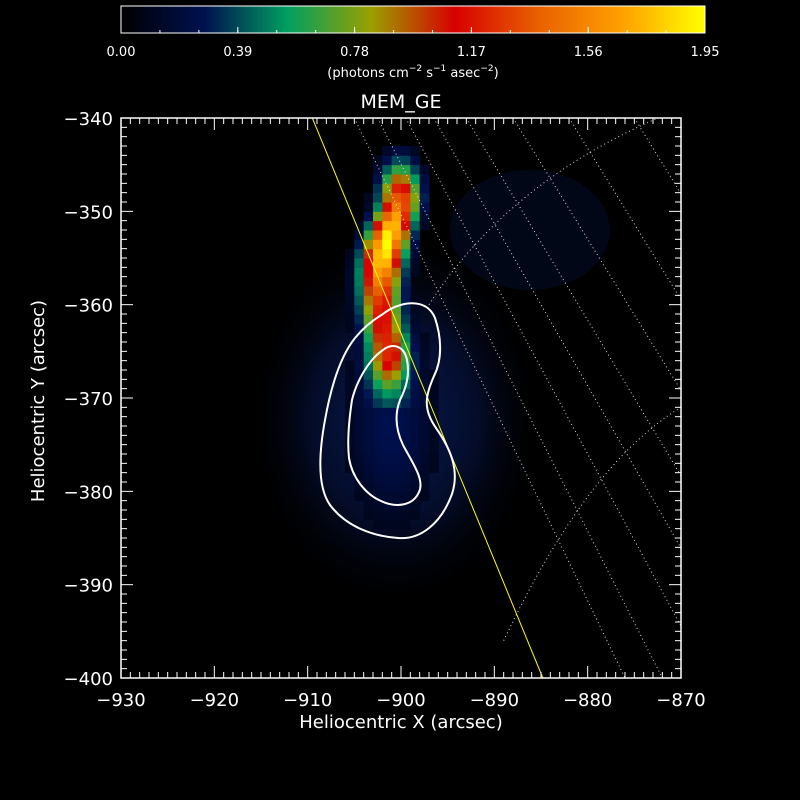 The height and width of the screenshot is (800, 800). What do you see at coordinates (88, 306) in the screenshot?
I see `y-tick-label: −360` at bounding box center [88, 306].